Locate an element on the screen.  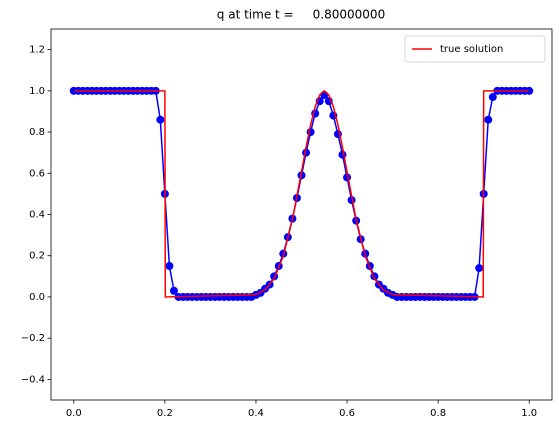
y-tick-label: −0.4 is located at coordinates (33, 379).